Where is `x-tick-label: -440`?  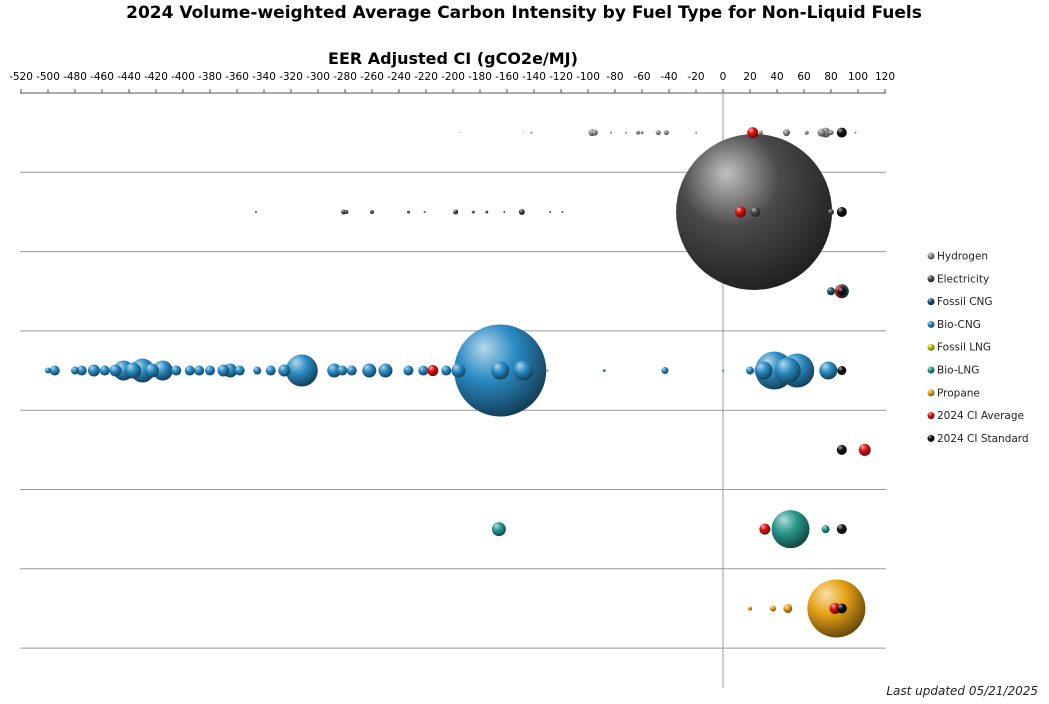 x-tick-label: -440 is located at coordinates (129, 77).